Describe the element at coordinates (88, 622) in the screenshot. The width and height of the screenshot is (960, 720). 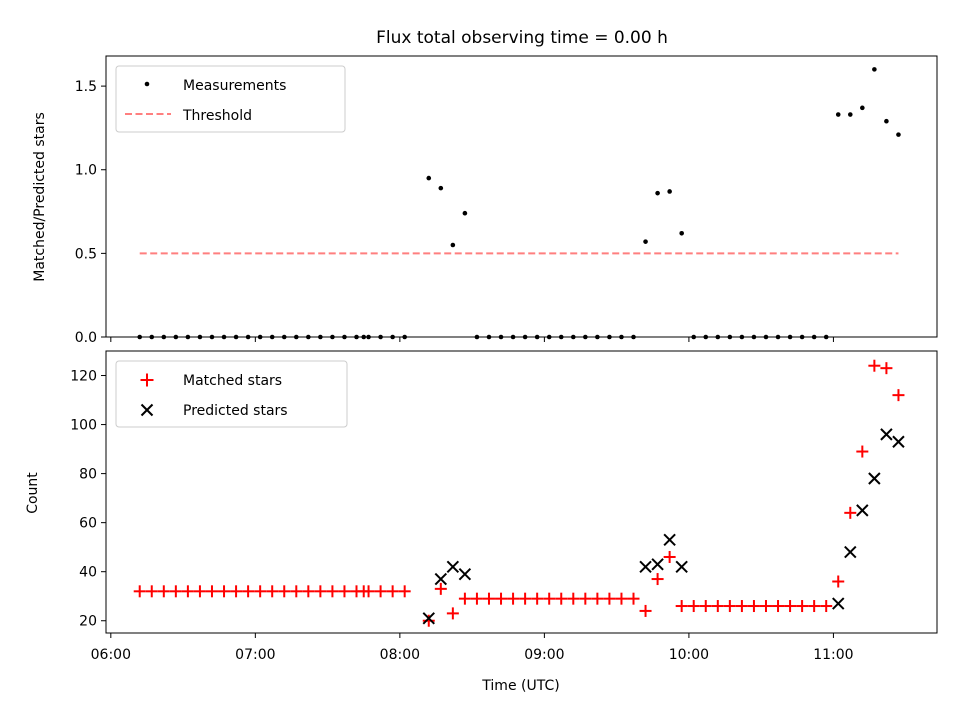
I see `bottom-y-tick-label: 20` at that location.